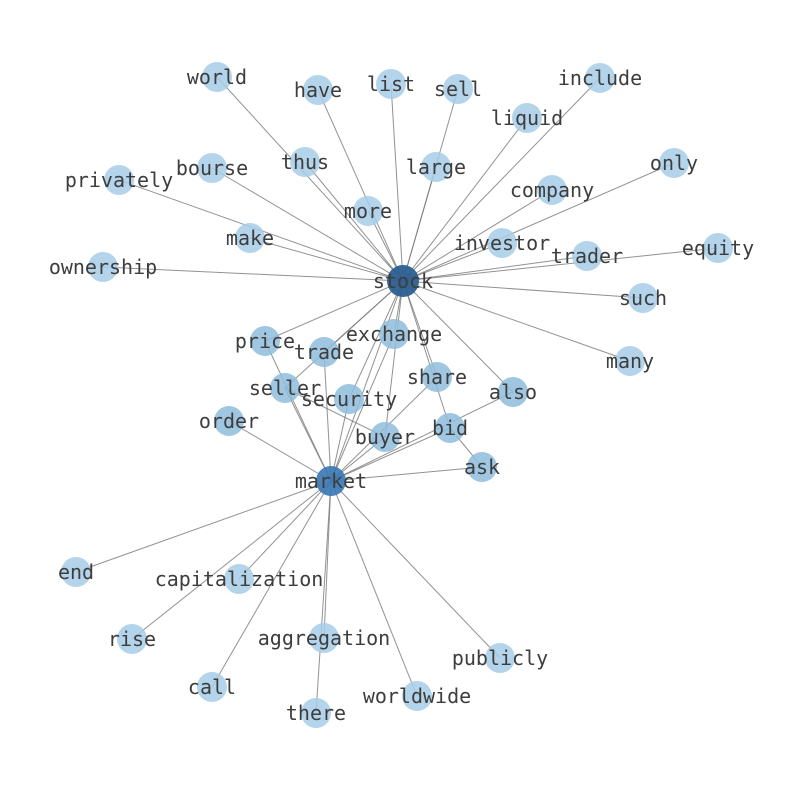 This screenshot has height=790, width=794. I want to click on edge-stock-large, so click(419, 224).